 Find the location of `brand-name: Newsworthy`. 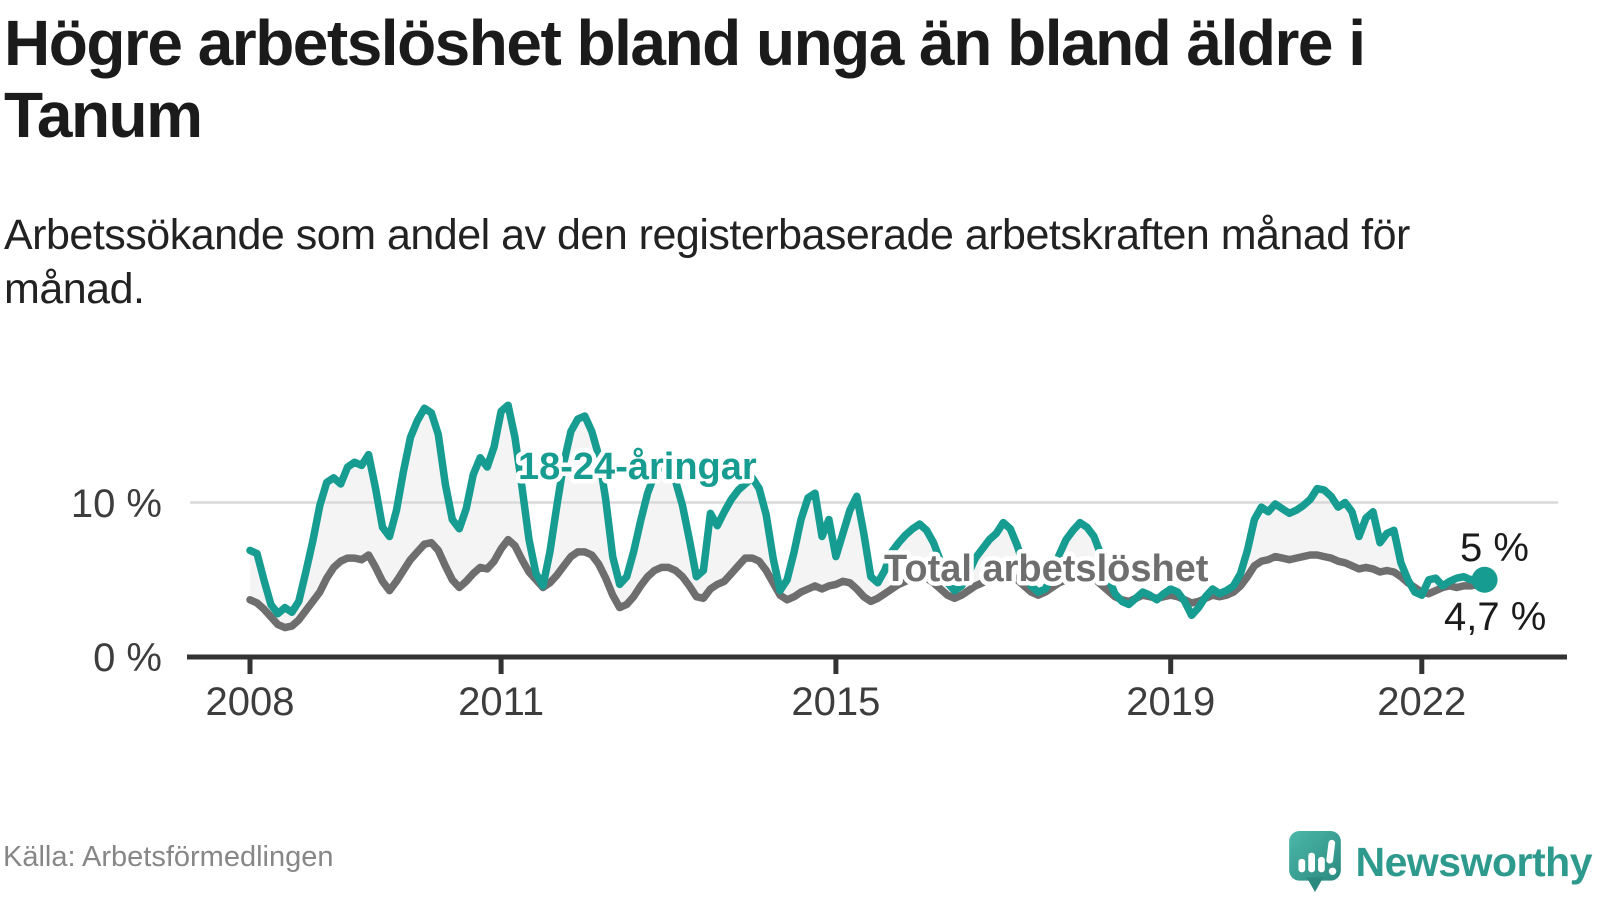

brand-name: Newsworthy is located at coordinates (1474, 861).